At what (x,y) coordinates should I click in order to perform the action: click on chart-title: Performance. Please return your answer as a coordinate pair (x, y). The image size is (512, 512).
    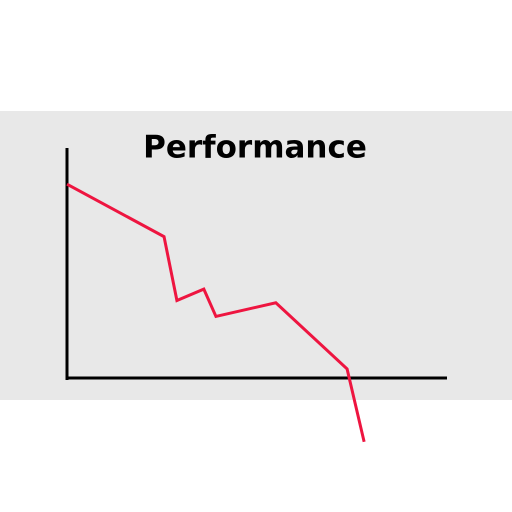
    Looking at the image, I should click on (255, 148).